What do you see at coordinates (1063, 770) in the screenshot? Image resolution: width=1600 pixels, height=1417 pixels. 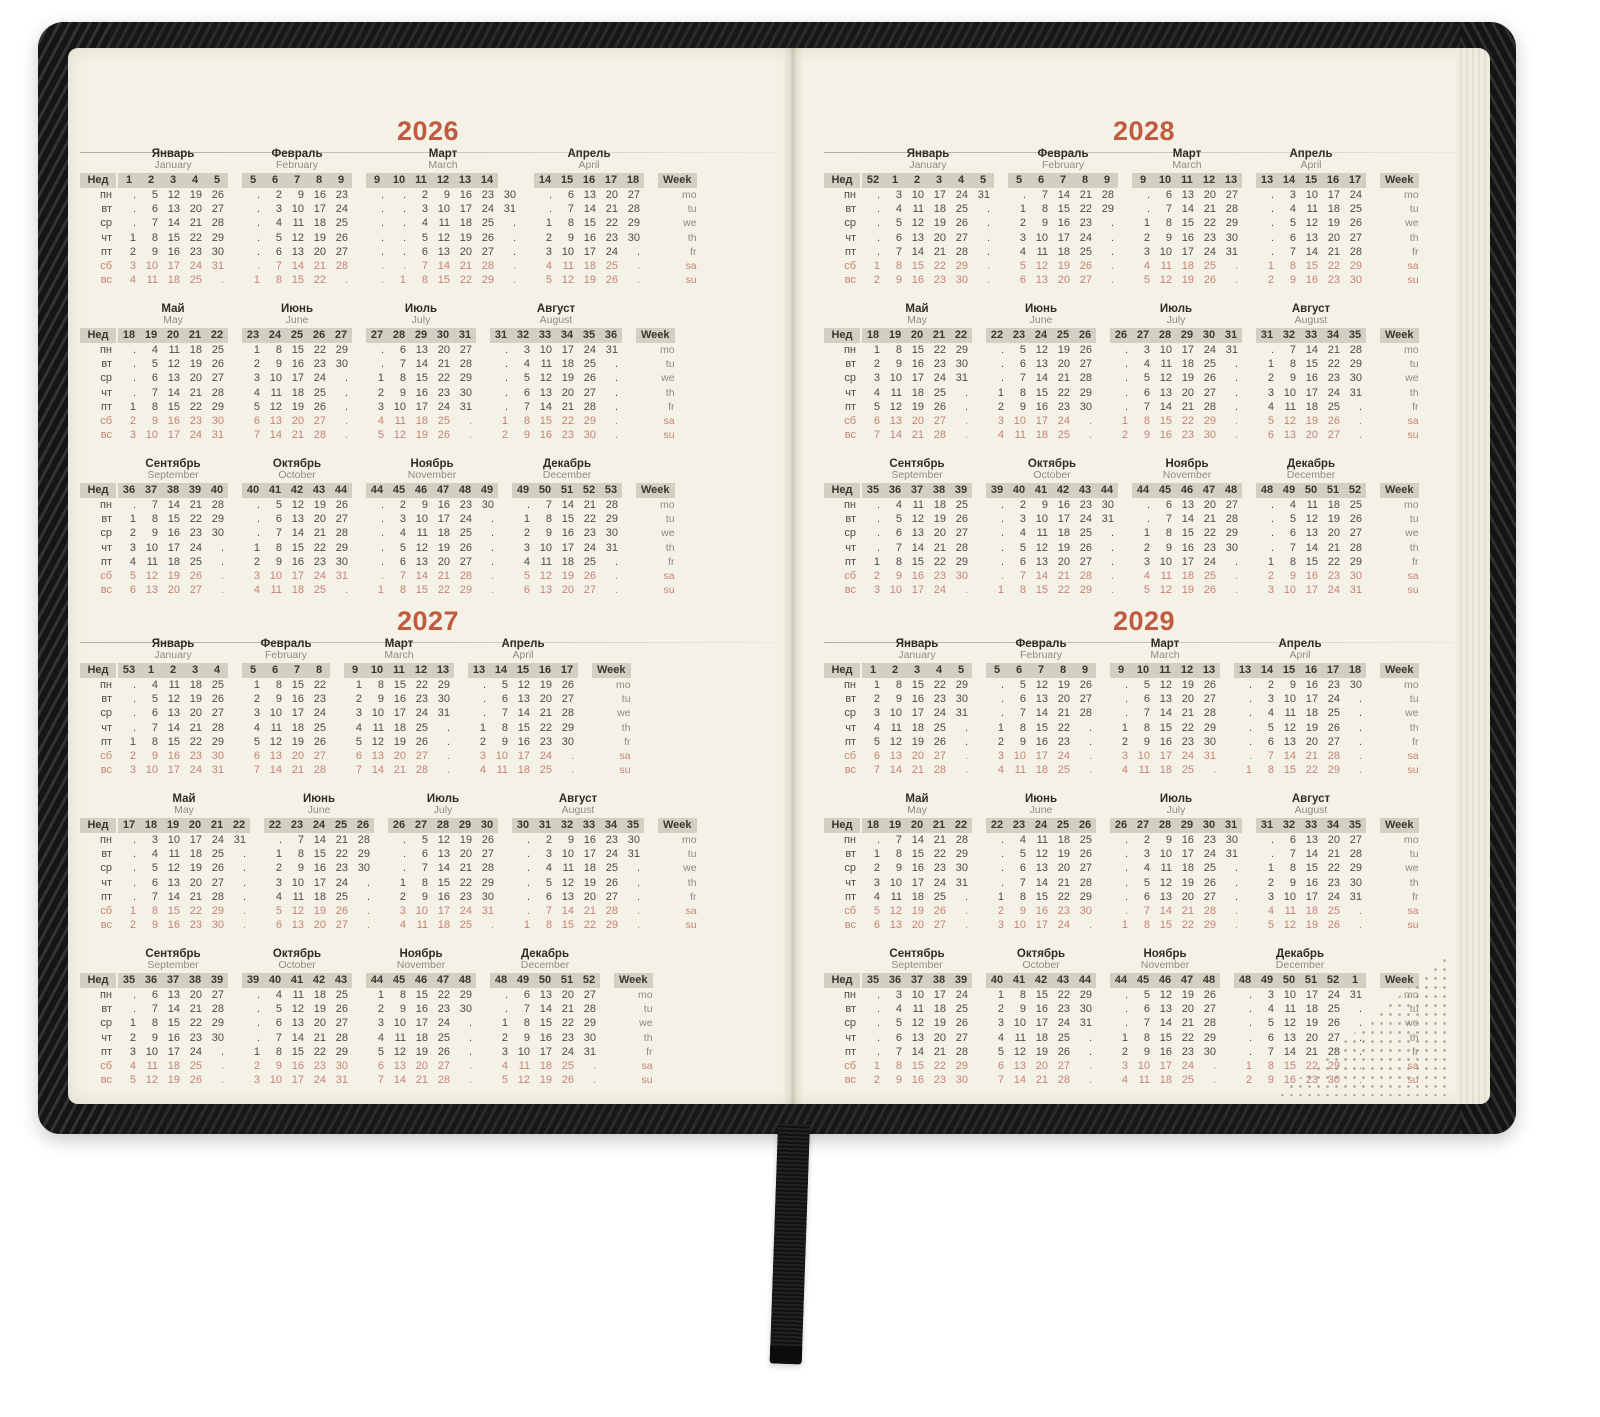 I see `day-cell: 25` at bounding box center [1063, 770].